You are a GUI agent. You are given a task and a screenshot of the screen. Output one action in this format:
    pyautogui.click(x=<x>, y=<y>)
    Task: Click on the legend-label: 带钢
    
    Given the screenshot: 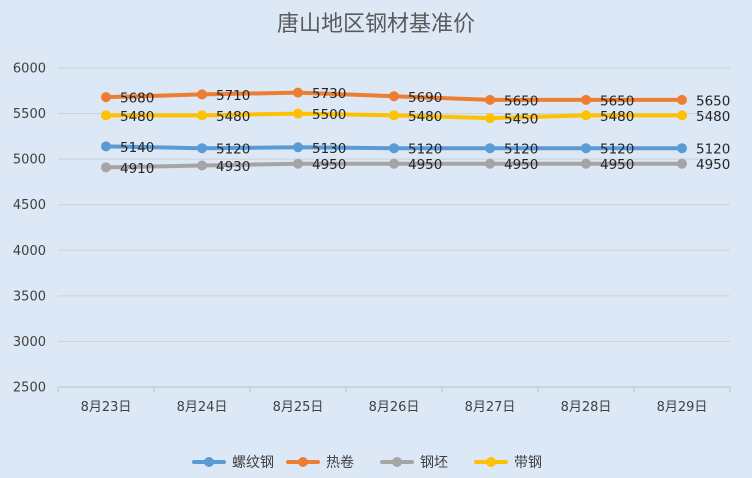 What is the action you would take?
    pyautogui.click(x=528, y=463)
    